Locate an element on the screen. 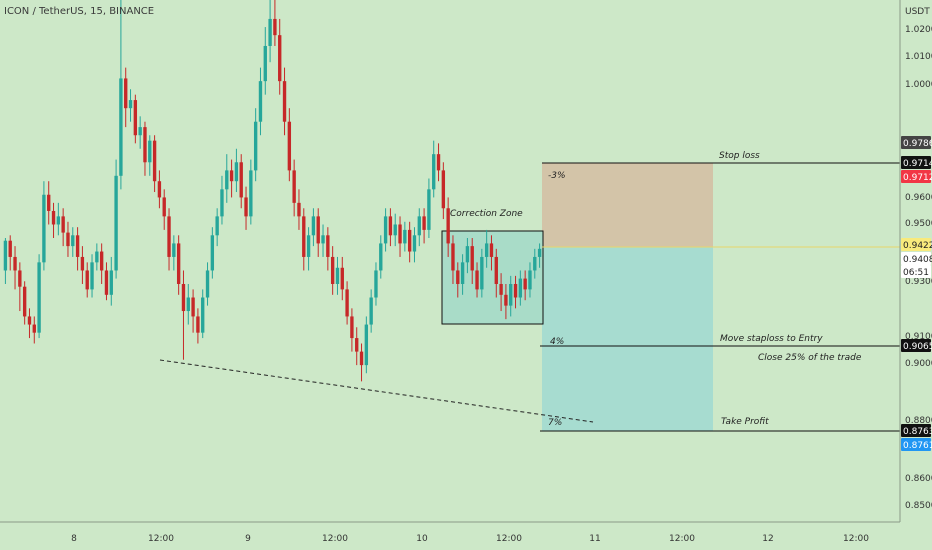 Image resolution: width=932 pixels, height=550 pixels. dashed-trendline is located at coordinates (376, 391).